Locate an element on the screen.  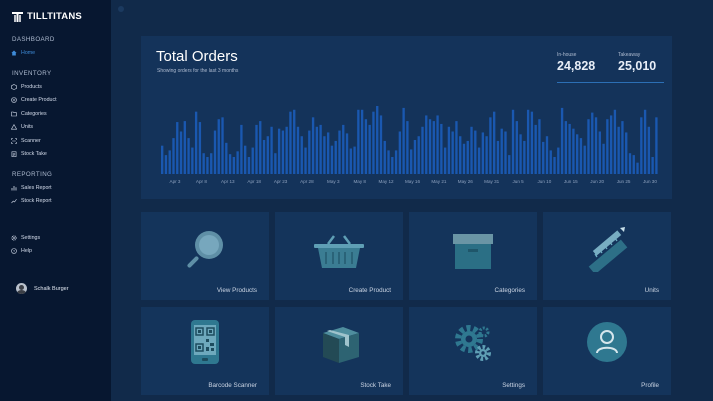
basket-icon is located at coordinates (339, 251).